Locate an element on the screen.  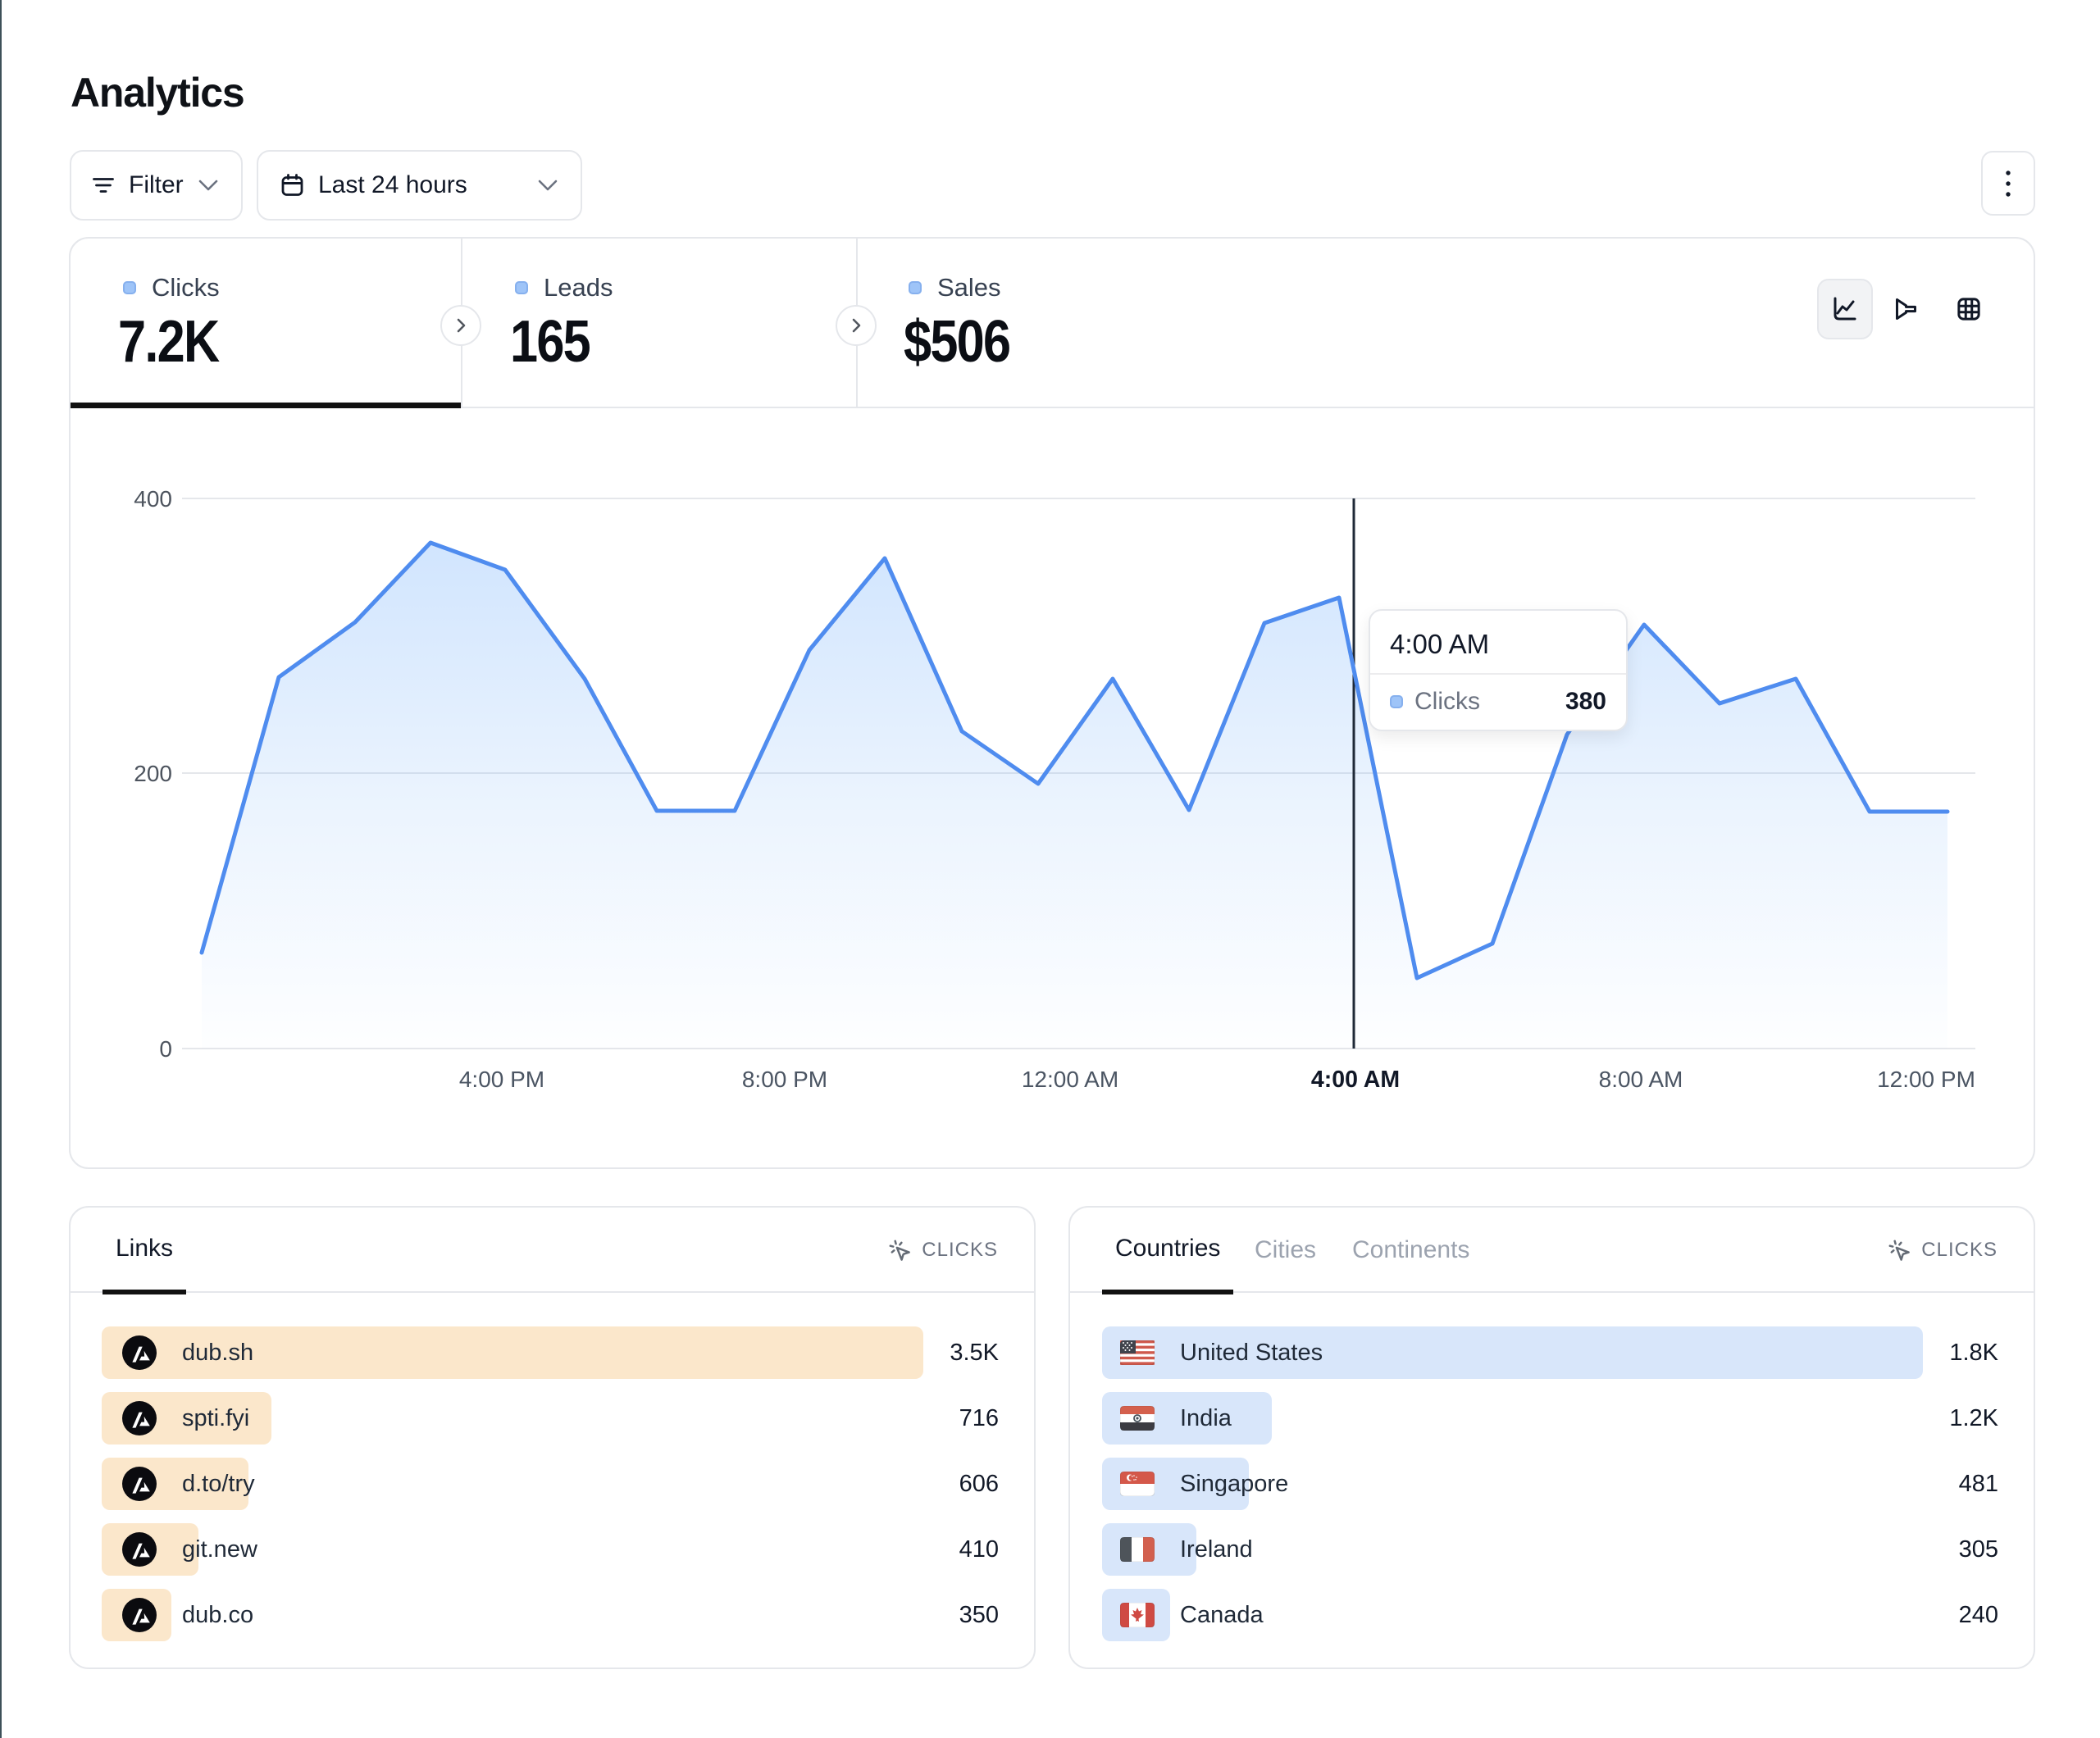
svg-text: 200 is located at coordinates (153, 773).